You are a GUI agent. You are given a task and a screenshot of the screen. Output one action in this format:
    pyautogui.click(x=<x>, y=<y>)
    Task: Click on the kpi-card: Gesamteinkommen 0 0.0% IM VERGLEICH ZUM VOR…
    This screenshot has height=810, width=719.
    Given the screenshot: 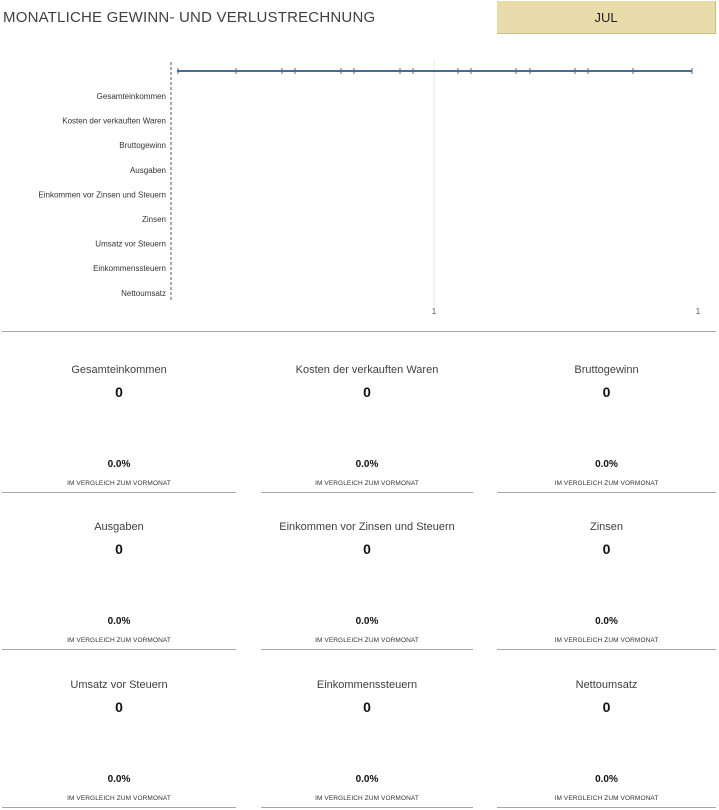 What is the action you would take?
    pyautogui.click(x=119, y=429)
    